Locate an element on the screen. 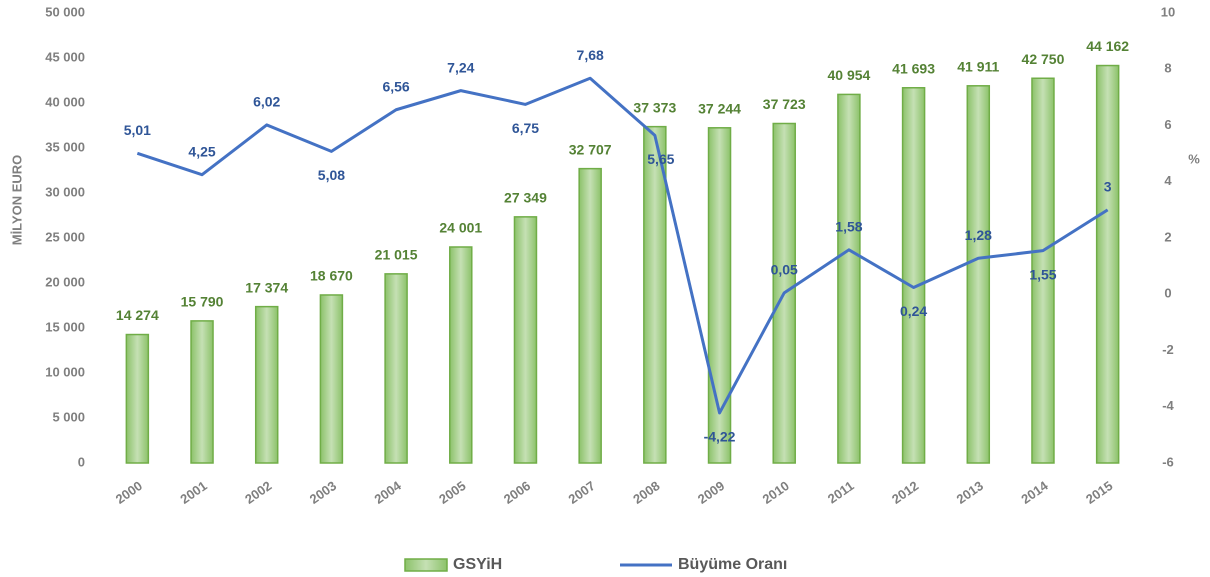 The width and height of the screenshot is (1210, 577). line-value-label: 0,24 is located at coordinates (913, 311).